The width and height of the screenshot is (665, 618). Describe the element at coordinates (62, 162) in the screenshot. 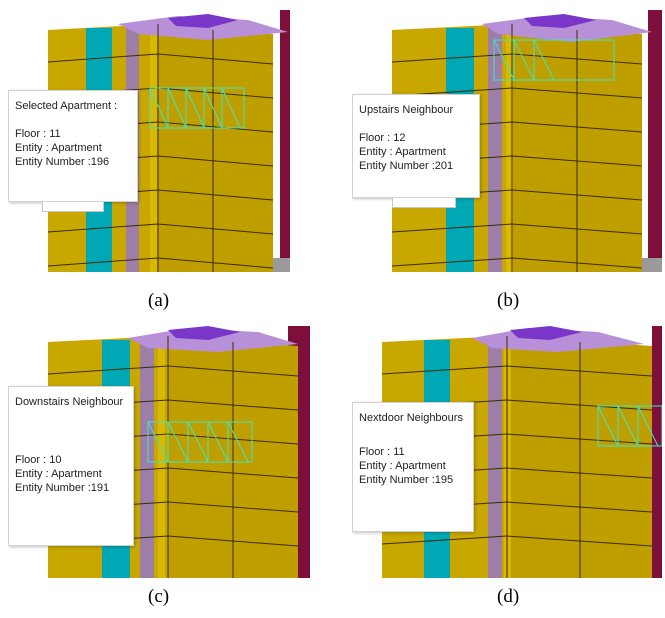

I see `popup-entity-number: Entity Number :196` at that location.